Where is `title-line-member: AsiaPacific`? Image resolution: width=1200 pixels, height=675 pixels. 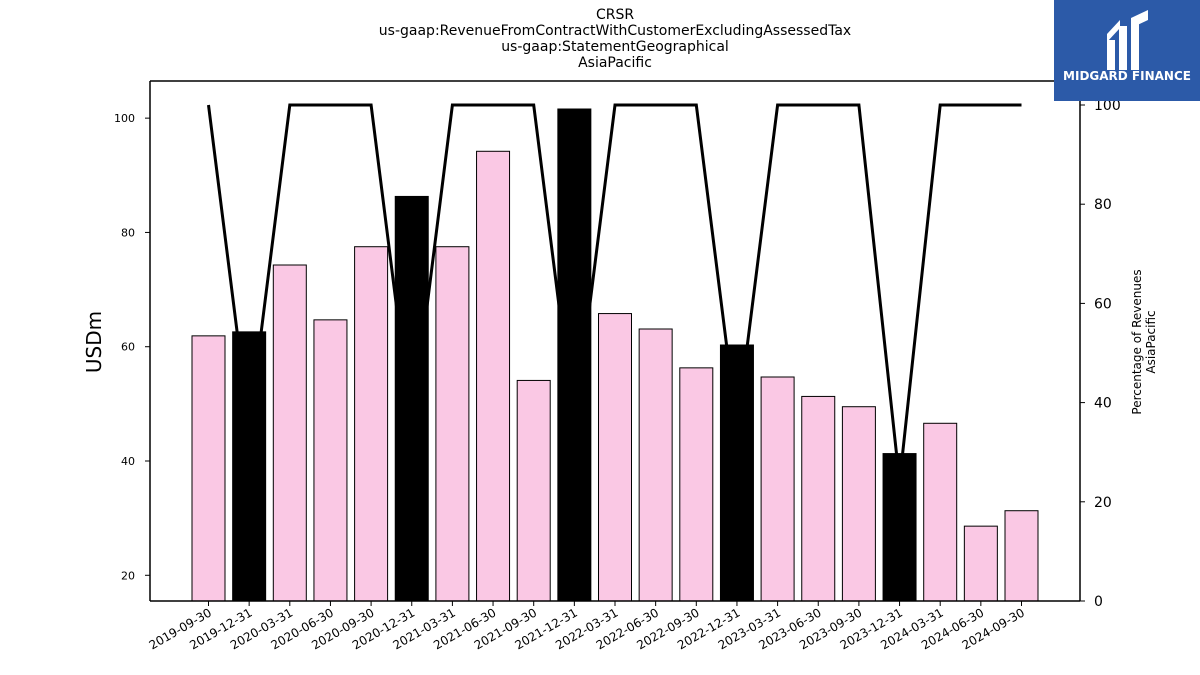 title-line-member: AsiaPacific is located at coordinates (615, 63).